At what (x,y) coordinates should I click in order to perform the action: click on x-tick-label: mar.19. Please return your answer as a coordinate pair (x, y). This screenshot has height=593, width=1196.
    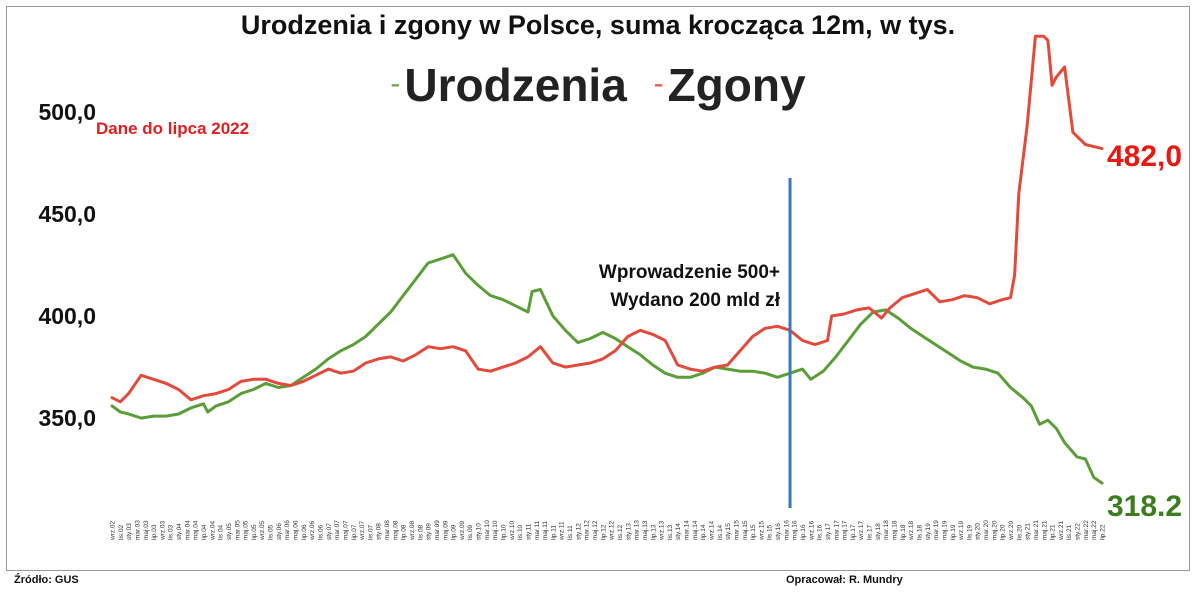
    Looking at the image, I should click on (936, 530).